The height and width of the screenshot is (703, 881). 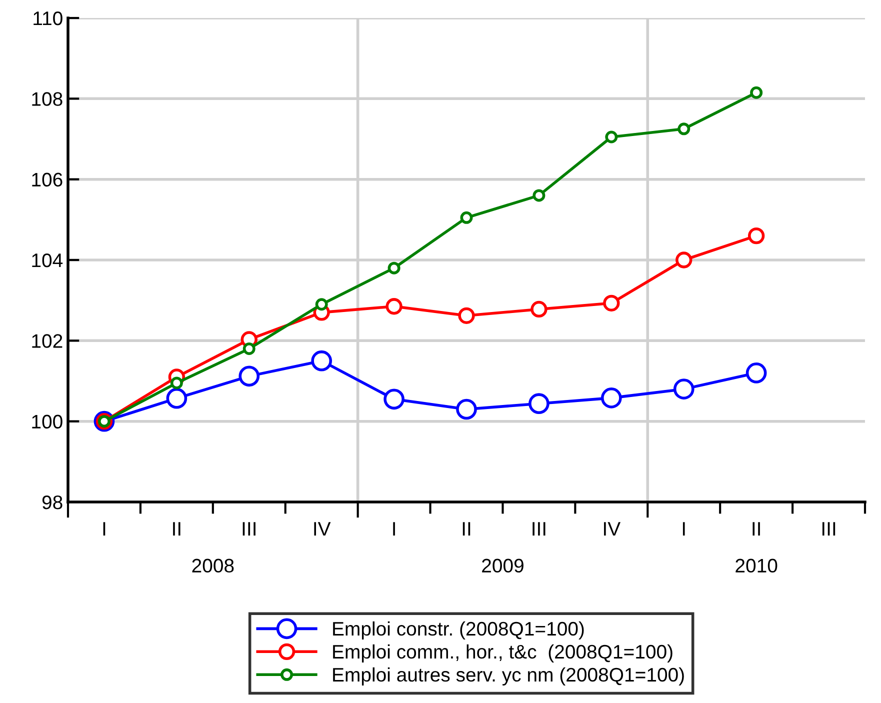 I want to click on y-tick-label: 104, so click(x=47, y=260).